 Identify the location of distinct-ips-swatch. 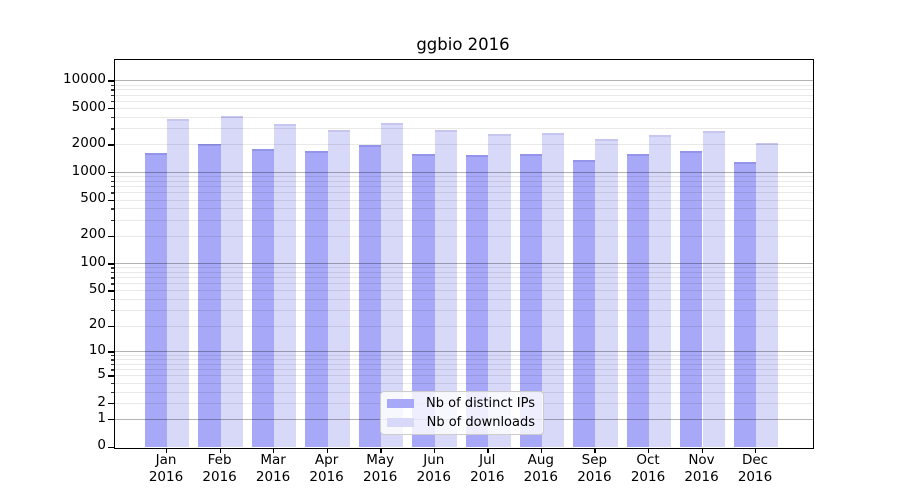
(400, 403).